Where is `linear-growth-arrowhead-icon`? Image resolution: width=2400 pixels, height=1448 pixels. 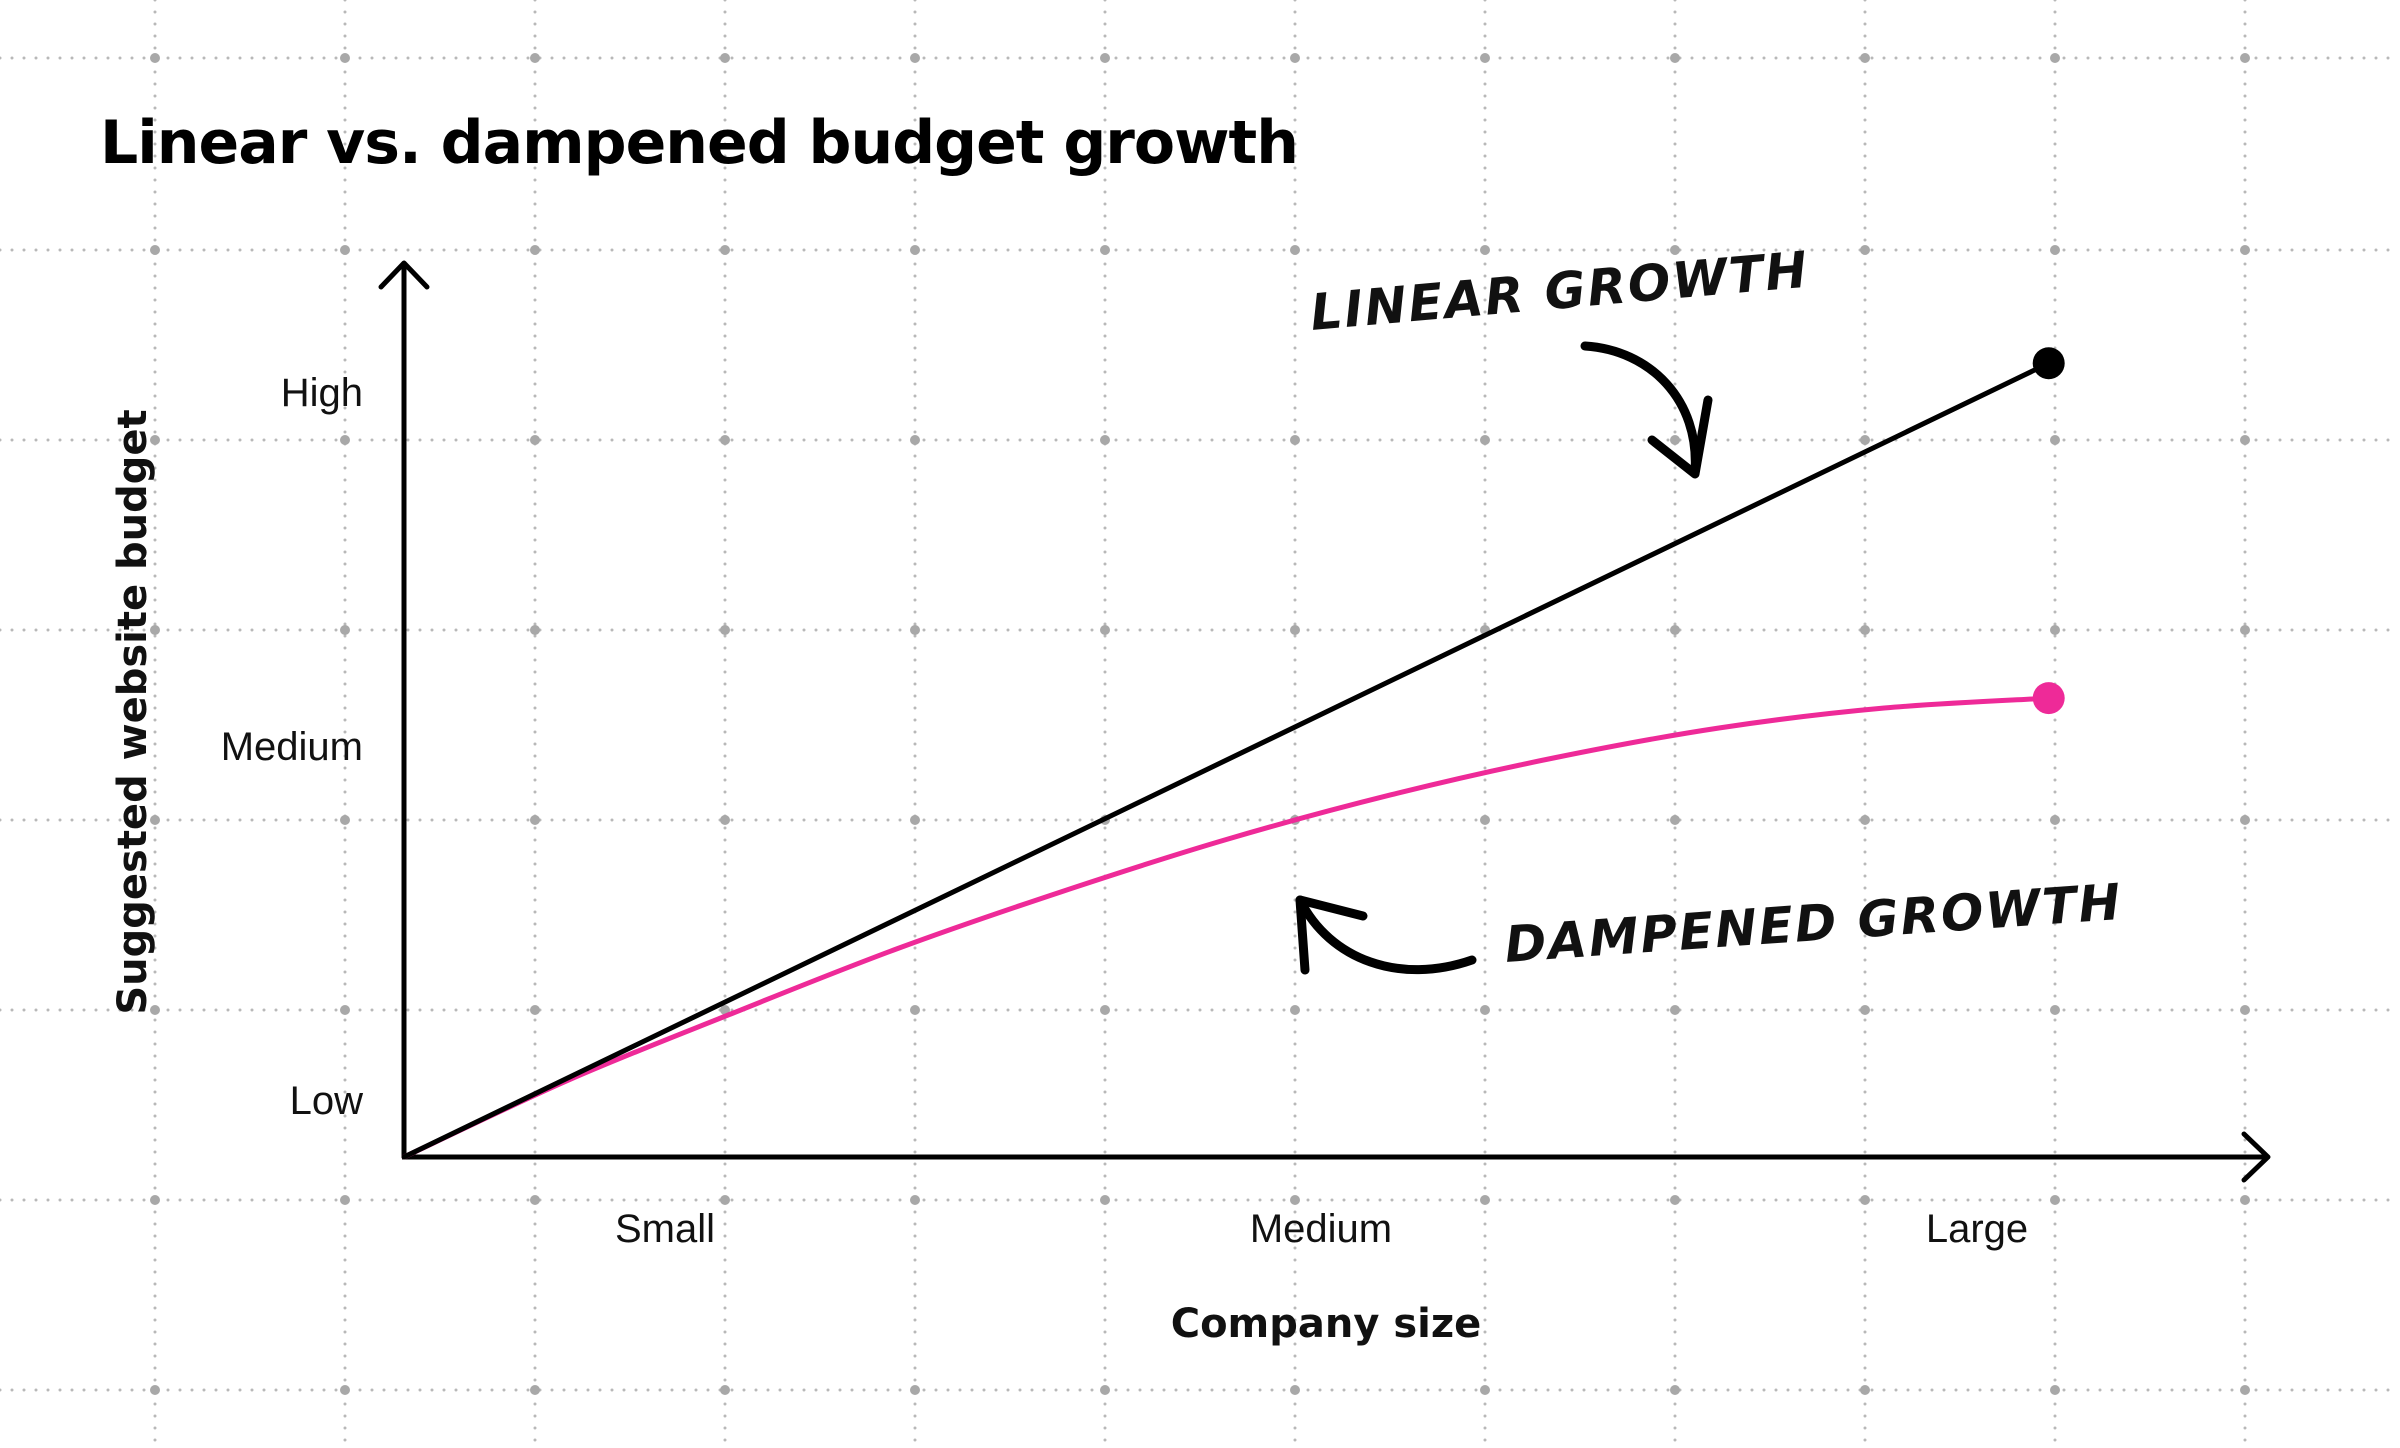
linear-growth-arrowhead-icon is located at coordinates (1680, 437).